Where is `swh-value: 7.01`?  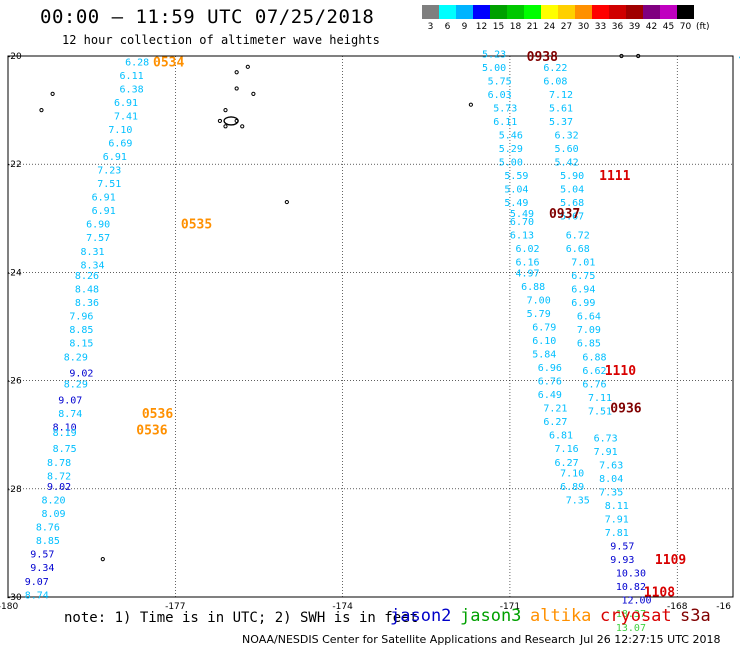 swh-value: 7.01 is located at coordinates (583, 263).